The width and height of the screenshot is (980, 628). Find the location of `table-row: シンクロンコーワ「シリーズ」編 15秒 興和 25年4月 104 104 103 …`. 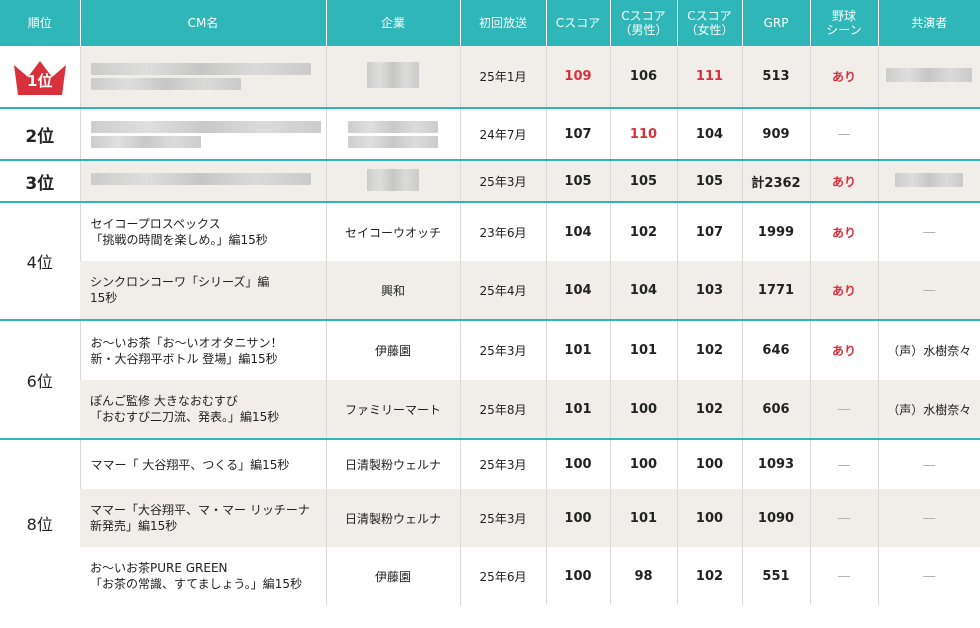

table-row: シンクロンコーワ「シリーズ」編 15秒 興和 25年4月 104 104 103 … is located at coordinates (490, 290).